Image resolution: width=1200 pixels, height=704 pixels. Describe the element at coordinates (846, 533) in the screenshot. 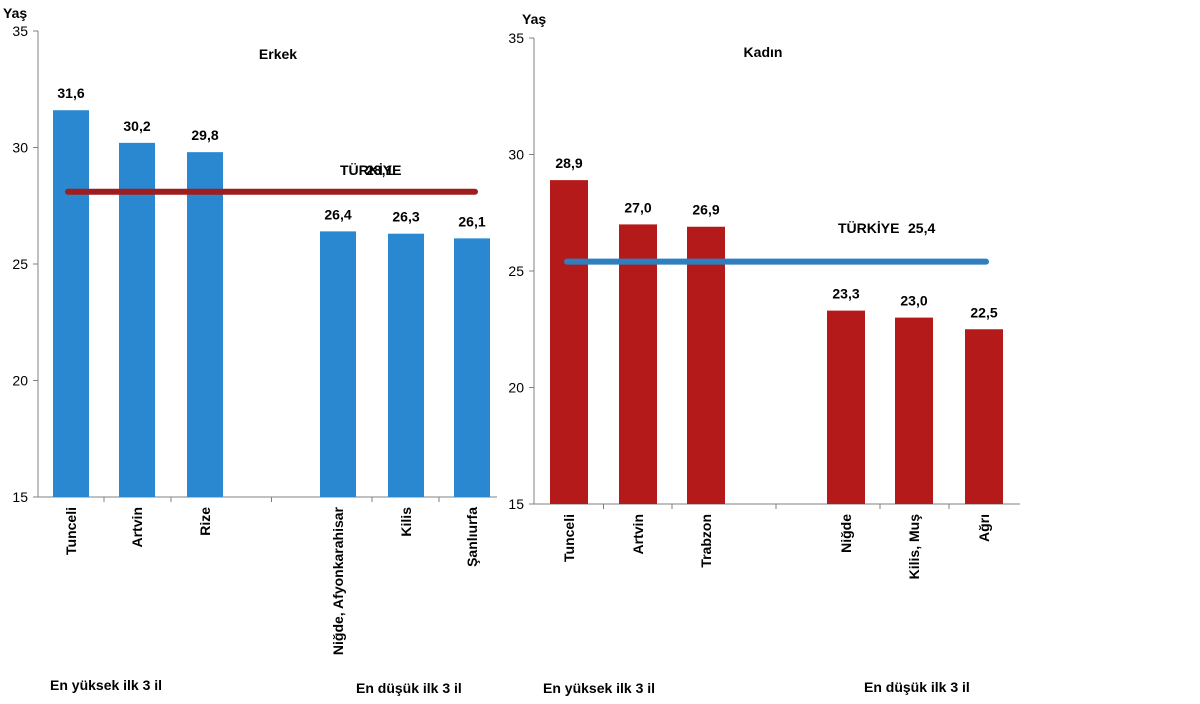

I see `category-label: Niğde` at that location.